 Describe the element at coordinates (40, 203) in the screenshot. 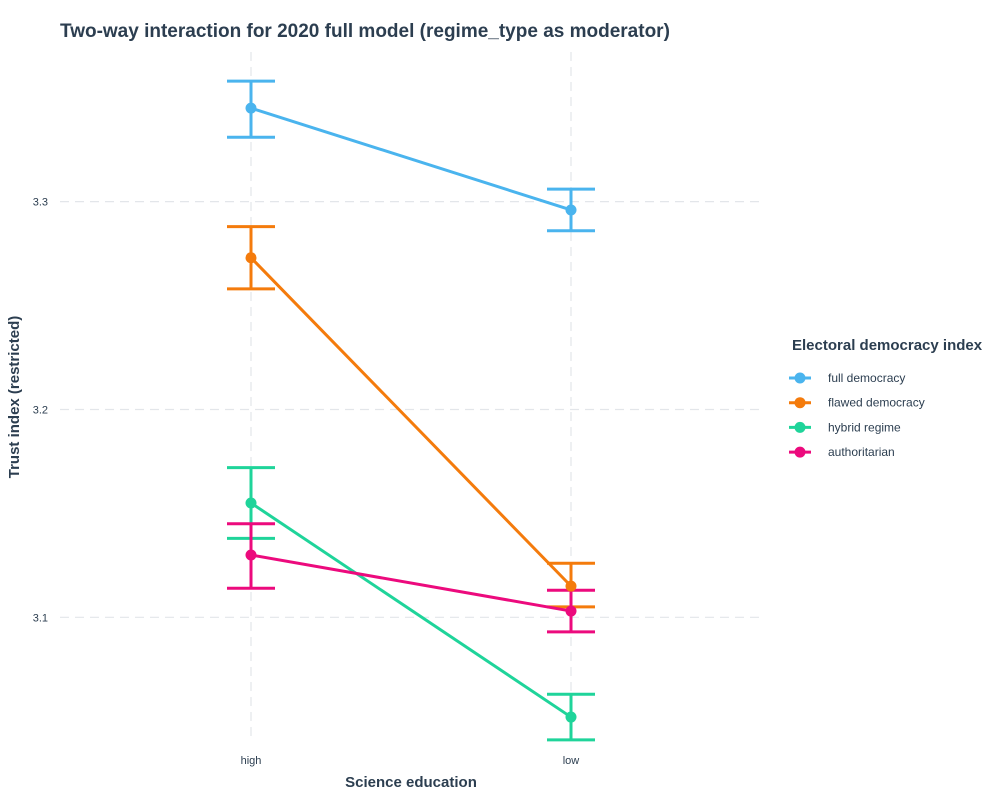

I see `y-tick-label: 3.3` at that location.